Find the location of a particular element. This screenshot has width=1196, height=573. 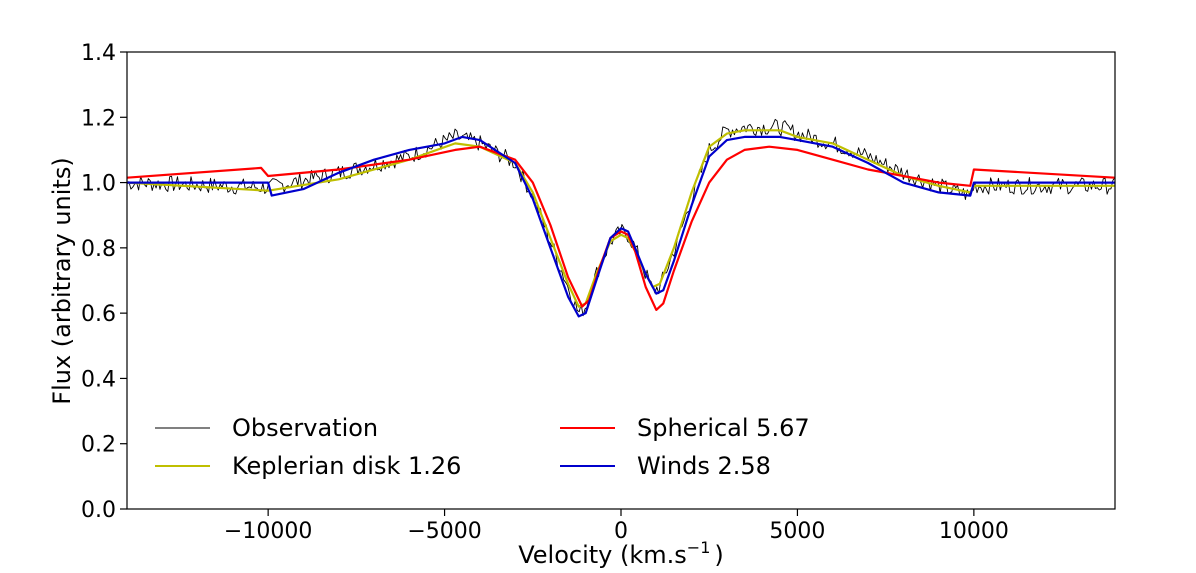

y-tick-label: 1.2 is located at coordinates (98, 118).